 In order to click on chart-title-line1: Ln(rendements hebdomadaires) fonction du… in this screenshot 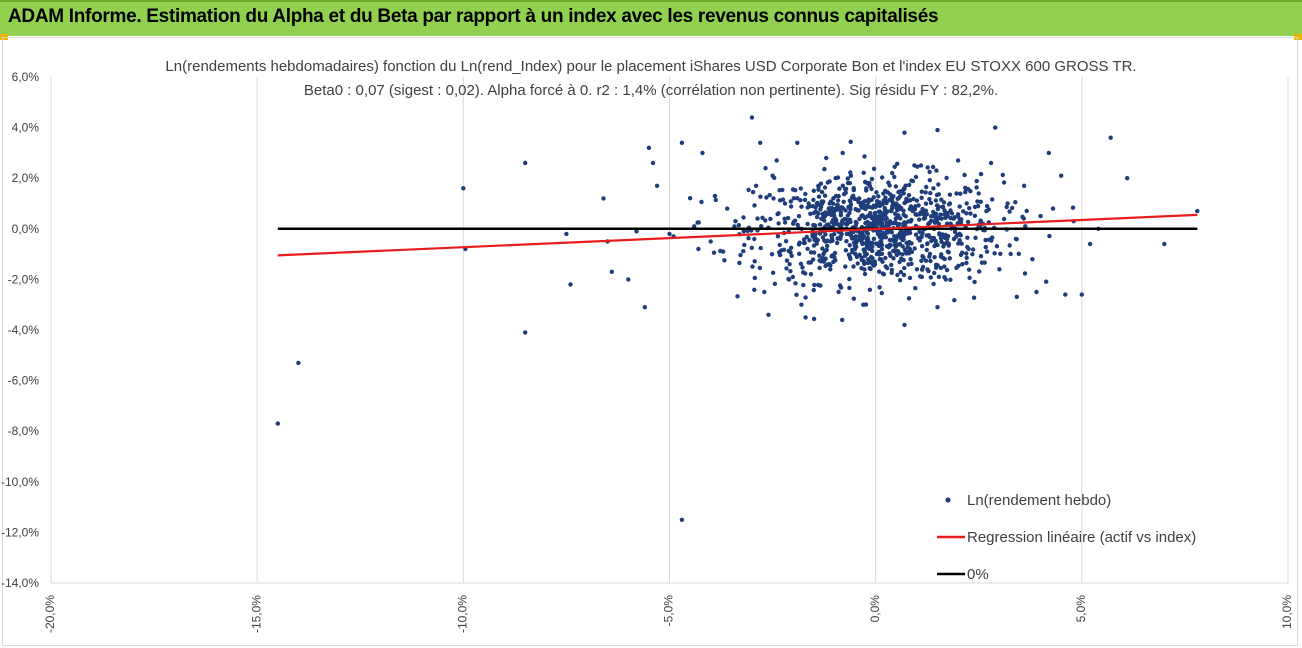, I will do `click(650, 66)`.